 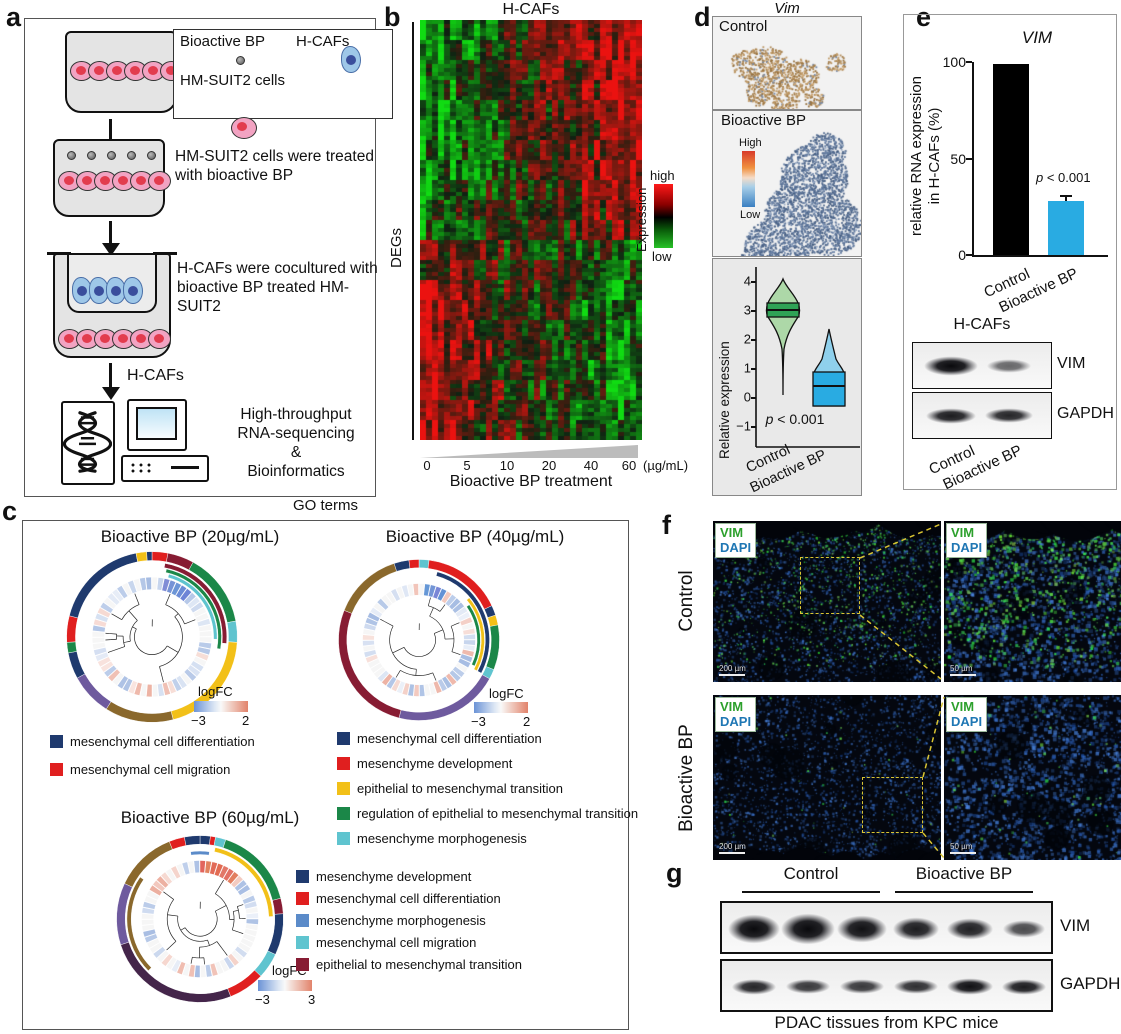 What do you see at coordinates (663, 216) in the screenshot?
I see `expression-colorbar` at bounding box center [663, 216].